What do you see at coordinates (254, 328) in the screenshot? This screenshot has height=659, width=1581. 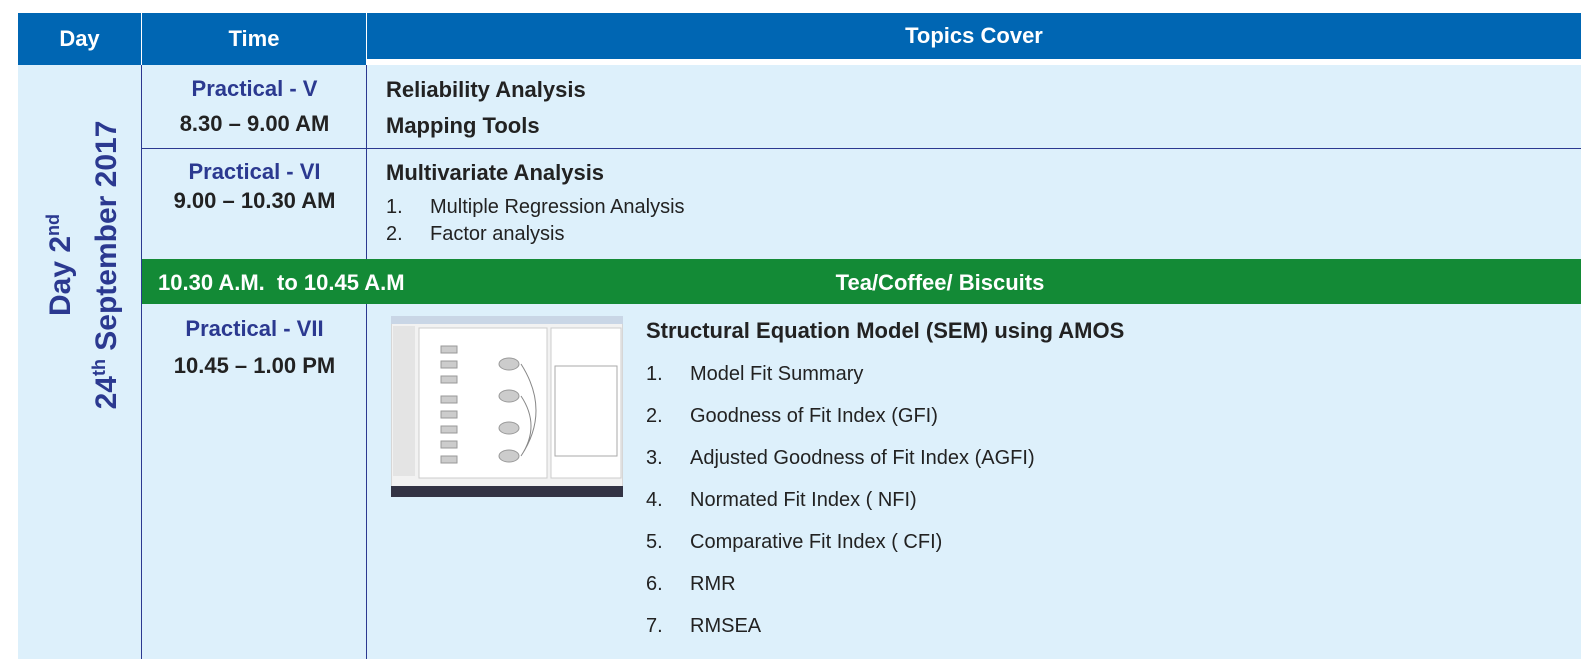 I see `session-name: Practical - VII` at bounding box center [254, 328].